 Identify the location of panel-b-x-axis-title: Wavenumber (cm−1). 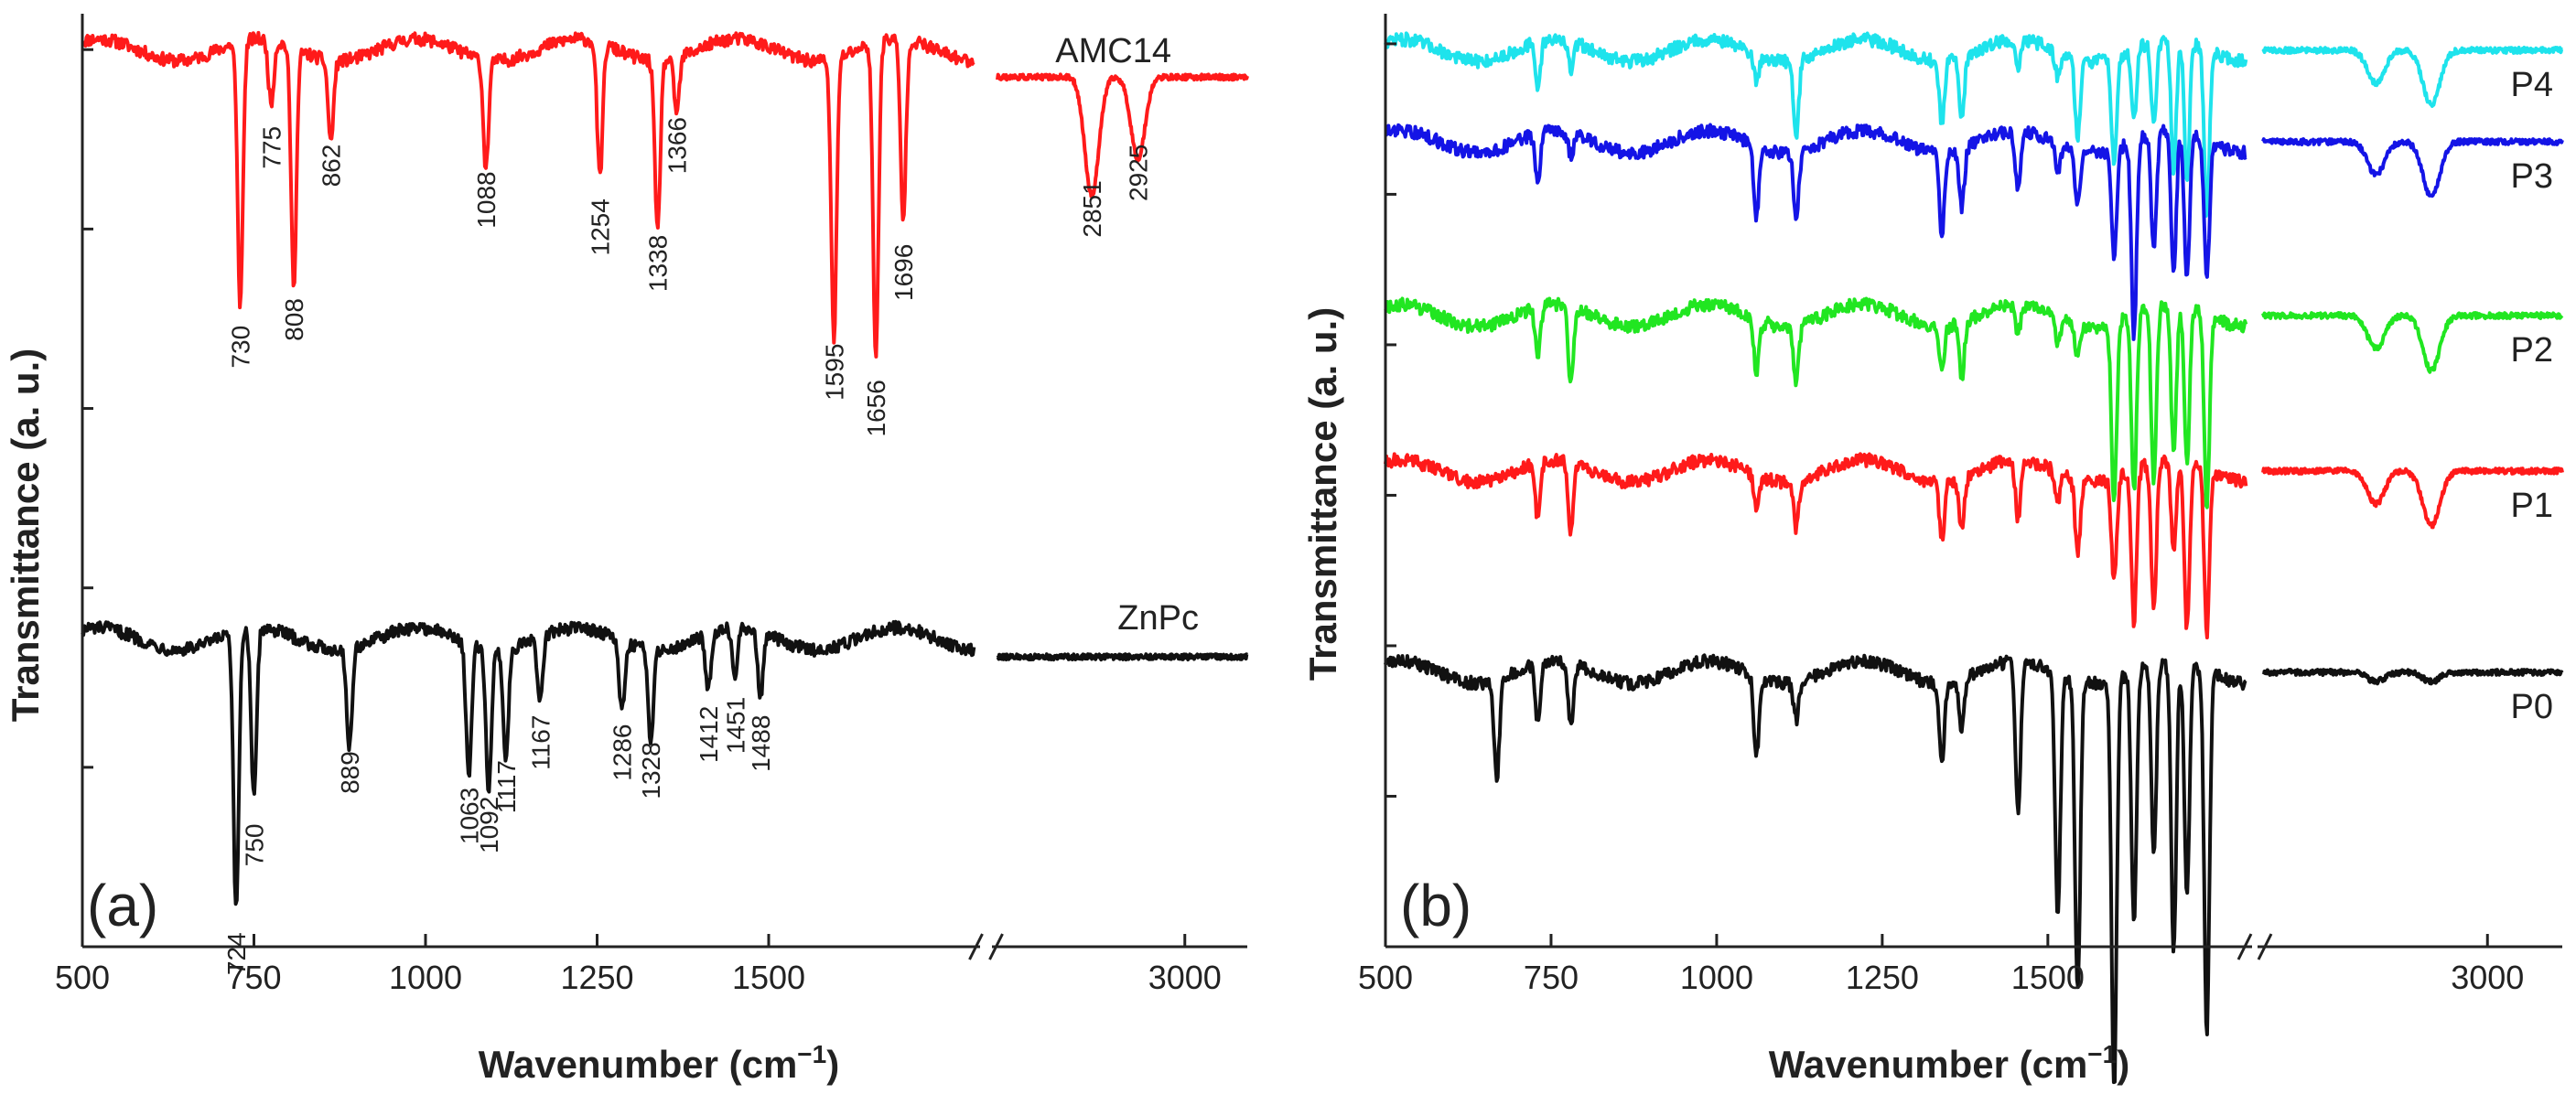
(1949, 1063).